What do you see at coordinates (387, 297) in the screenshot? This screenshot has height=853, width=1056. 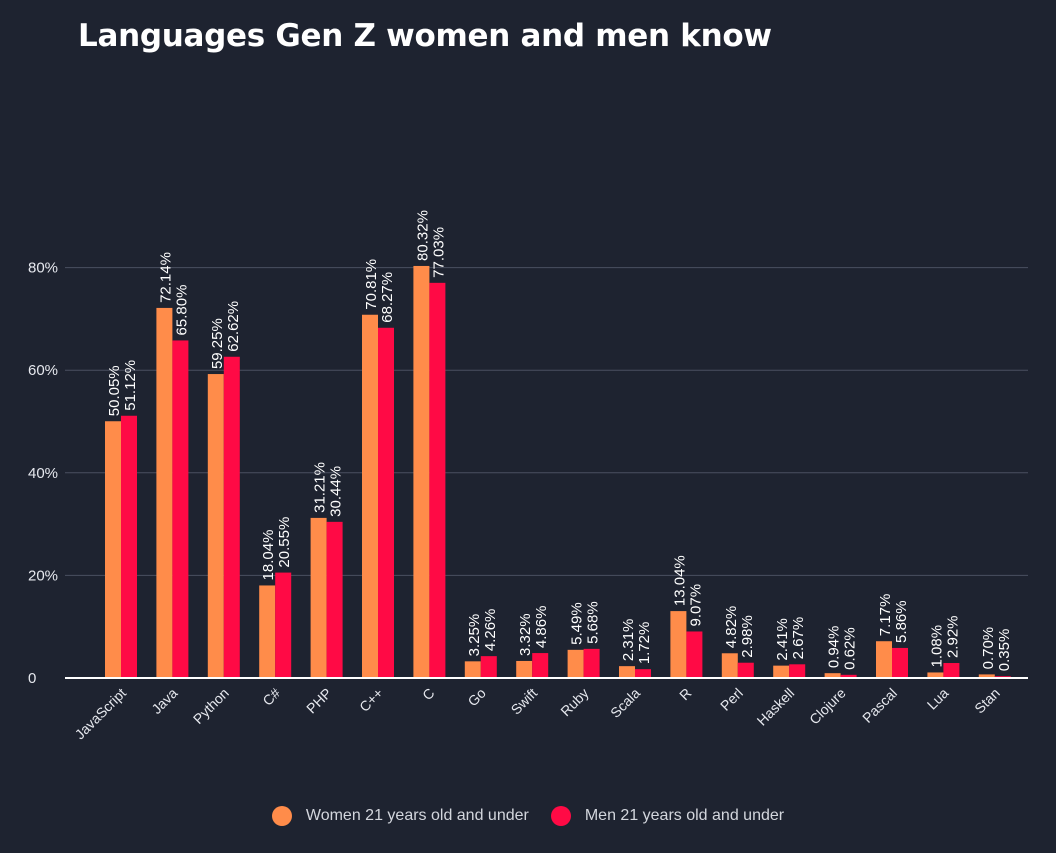 I see `value-label: 68.27%` at bounding box center [387, 297].